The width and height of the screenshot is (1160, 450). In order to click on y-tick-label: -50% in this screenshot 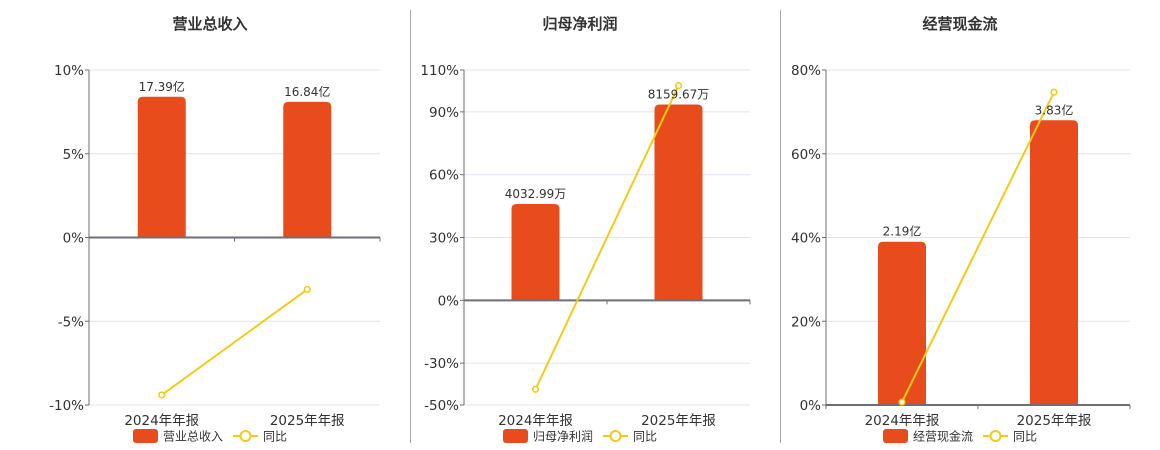, I will do `click(441, 406)`.